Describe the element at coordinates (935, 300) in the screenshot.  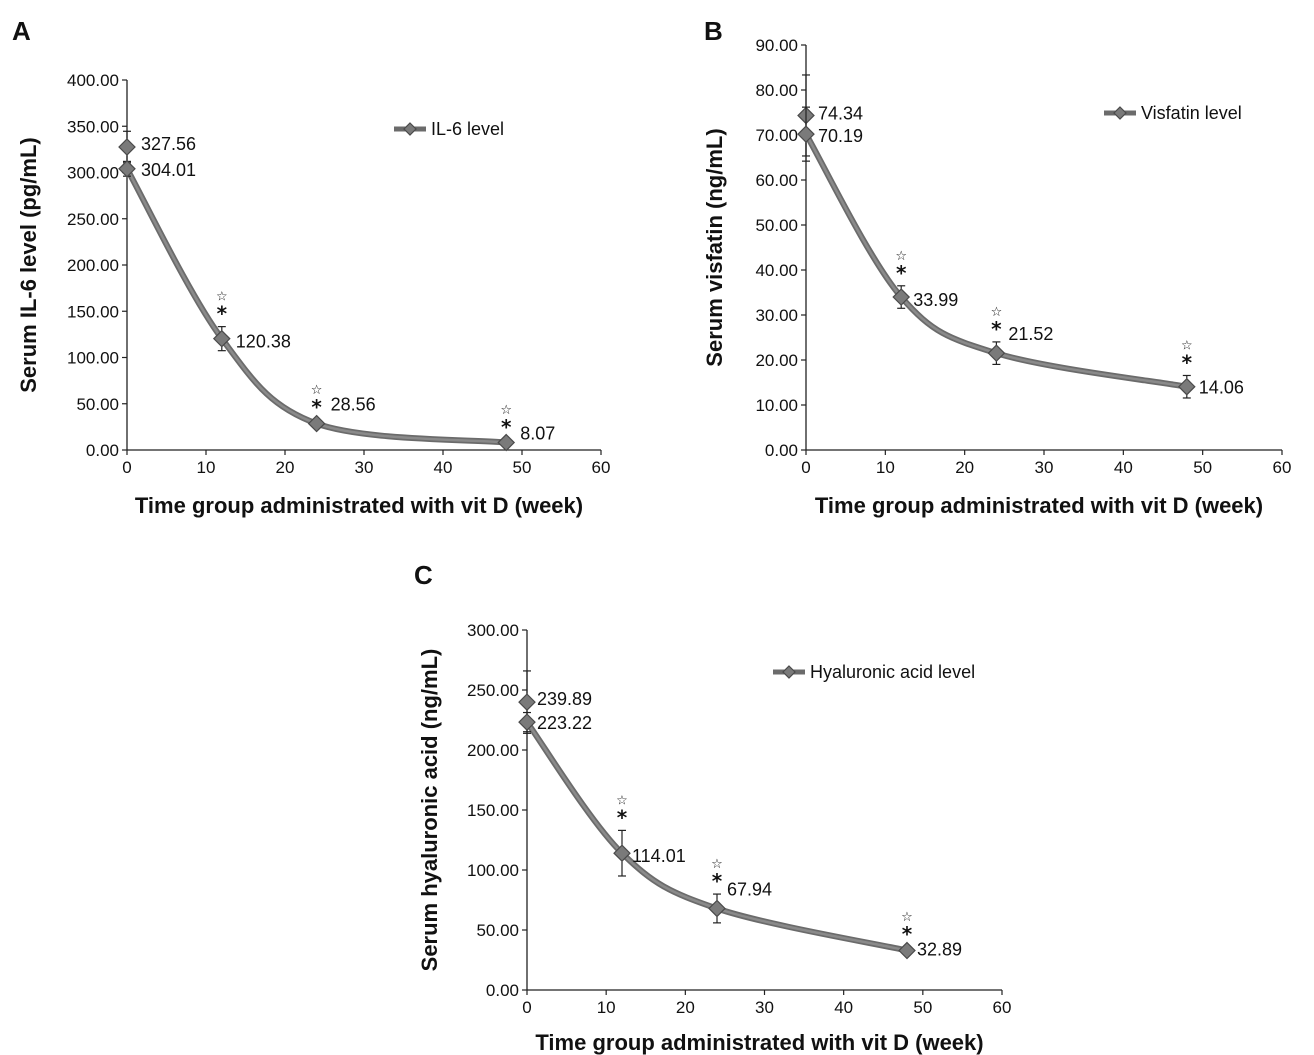
I see `data-label: 33.99` at that location.